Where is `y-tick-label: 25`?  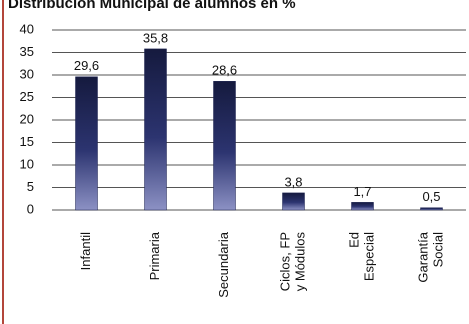
y-tick-label: 25 is located at coordinates (27, 96).